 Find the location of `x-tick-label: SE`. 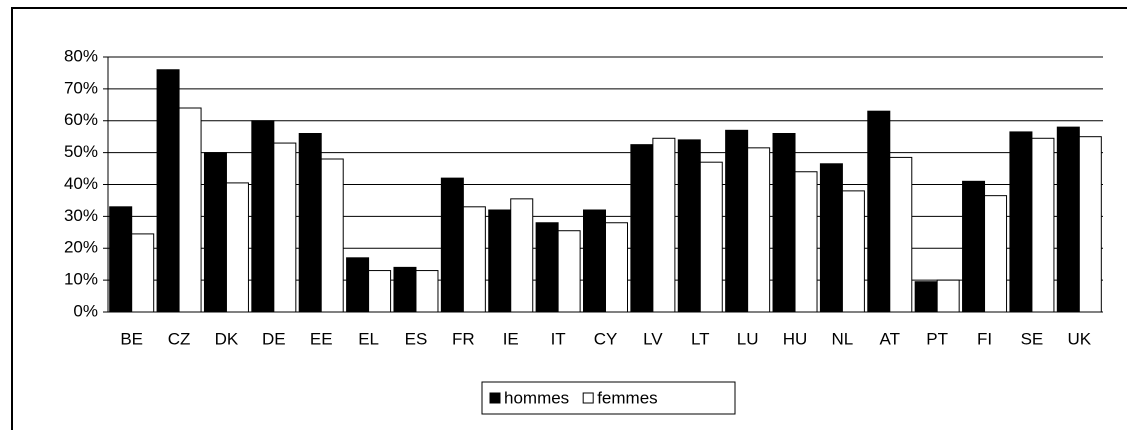

x-tick-label: SE is located at coordinates (1032, 338).